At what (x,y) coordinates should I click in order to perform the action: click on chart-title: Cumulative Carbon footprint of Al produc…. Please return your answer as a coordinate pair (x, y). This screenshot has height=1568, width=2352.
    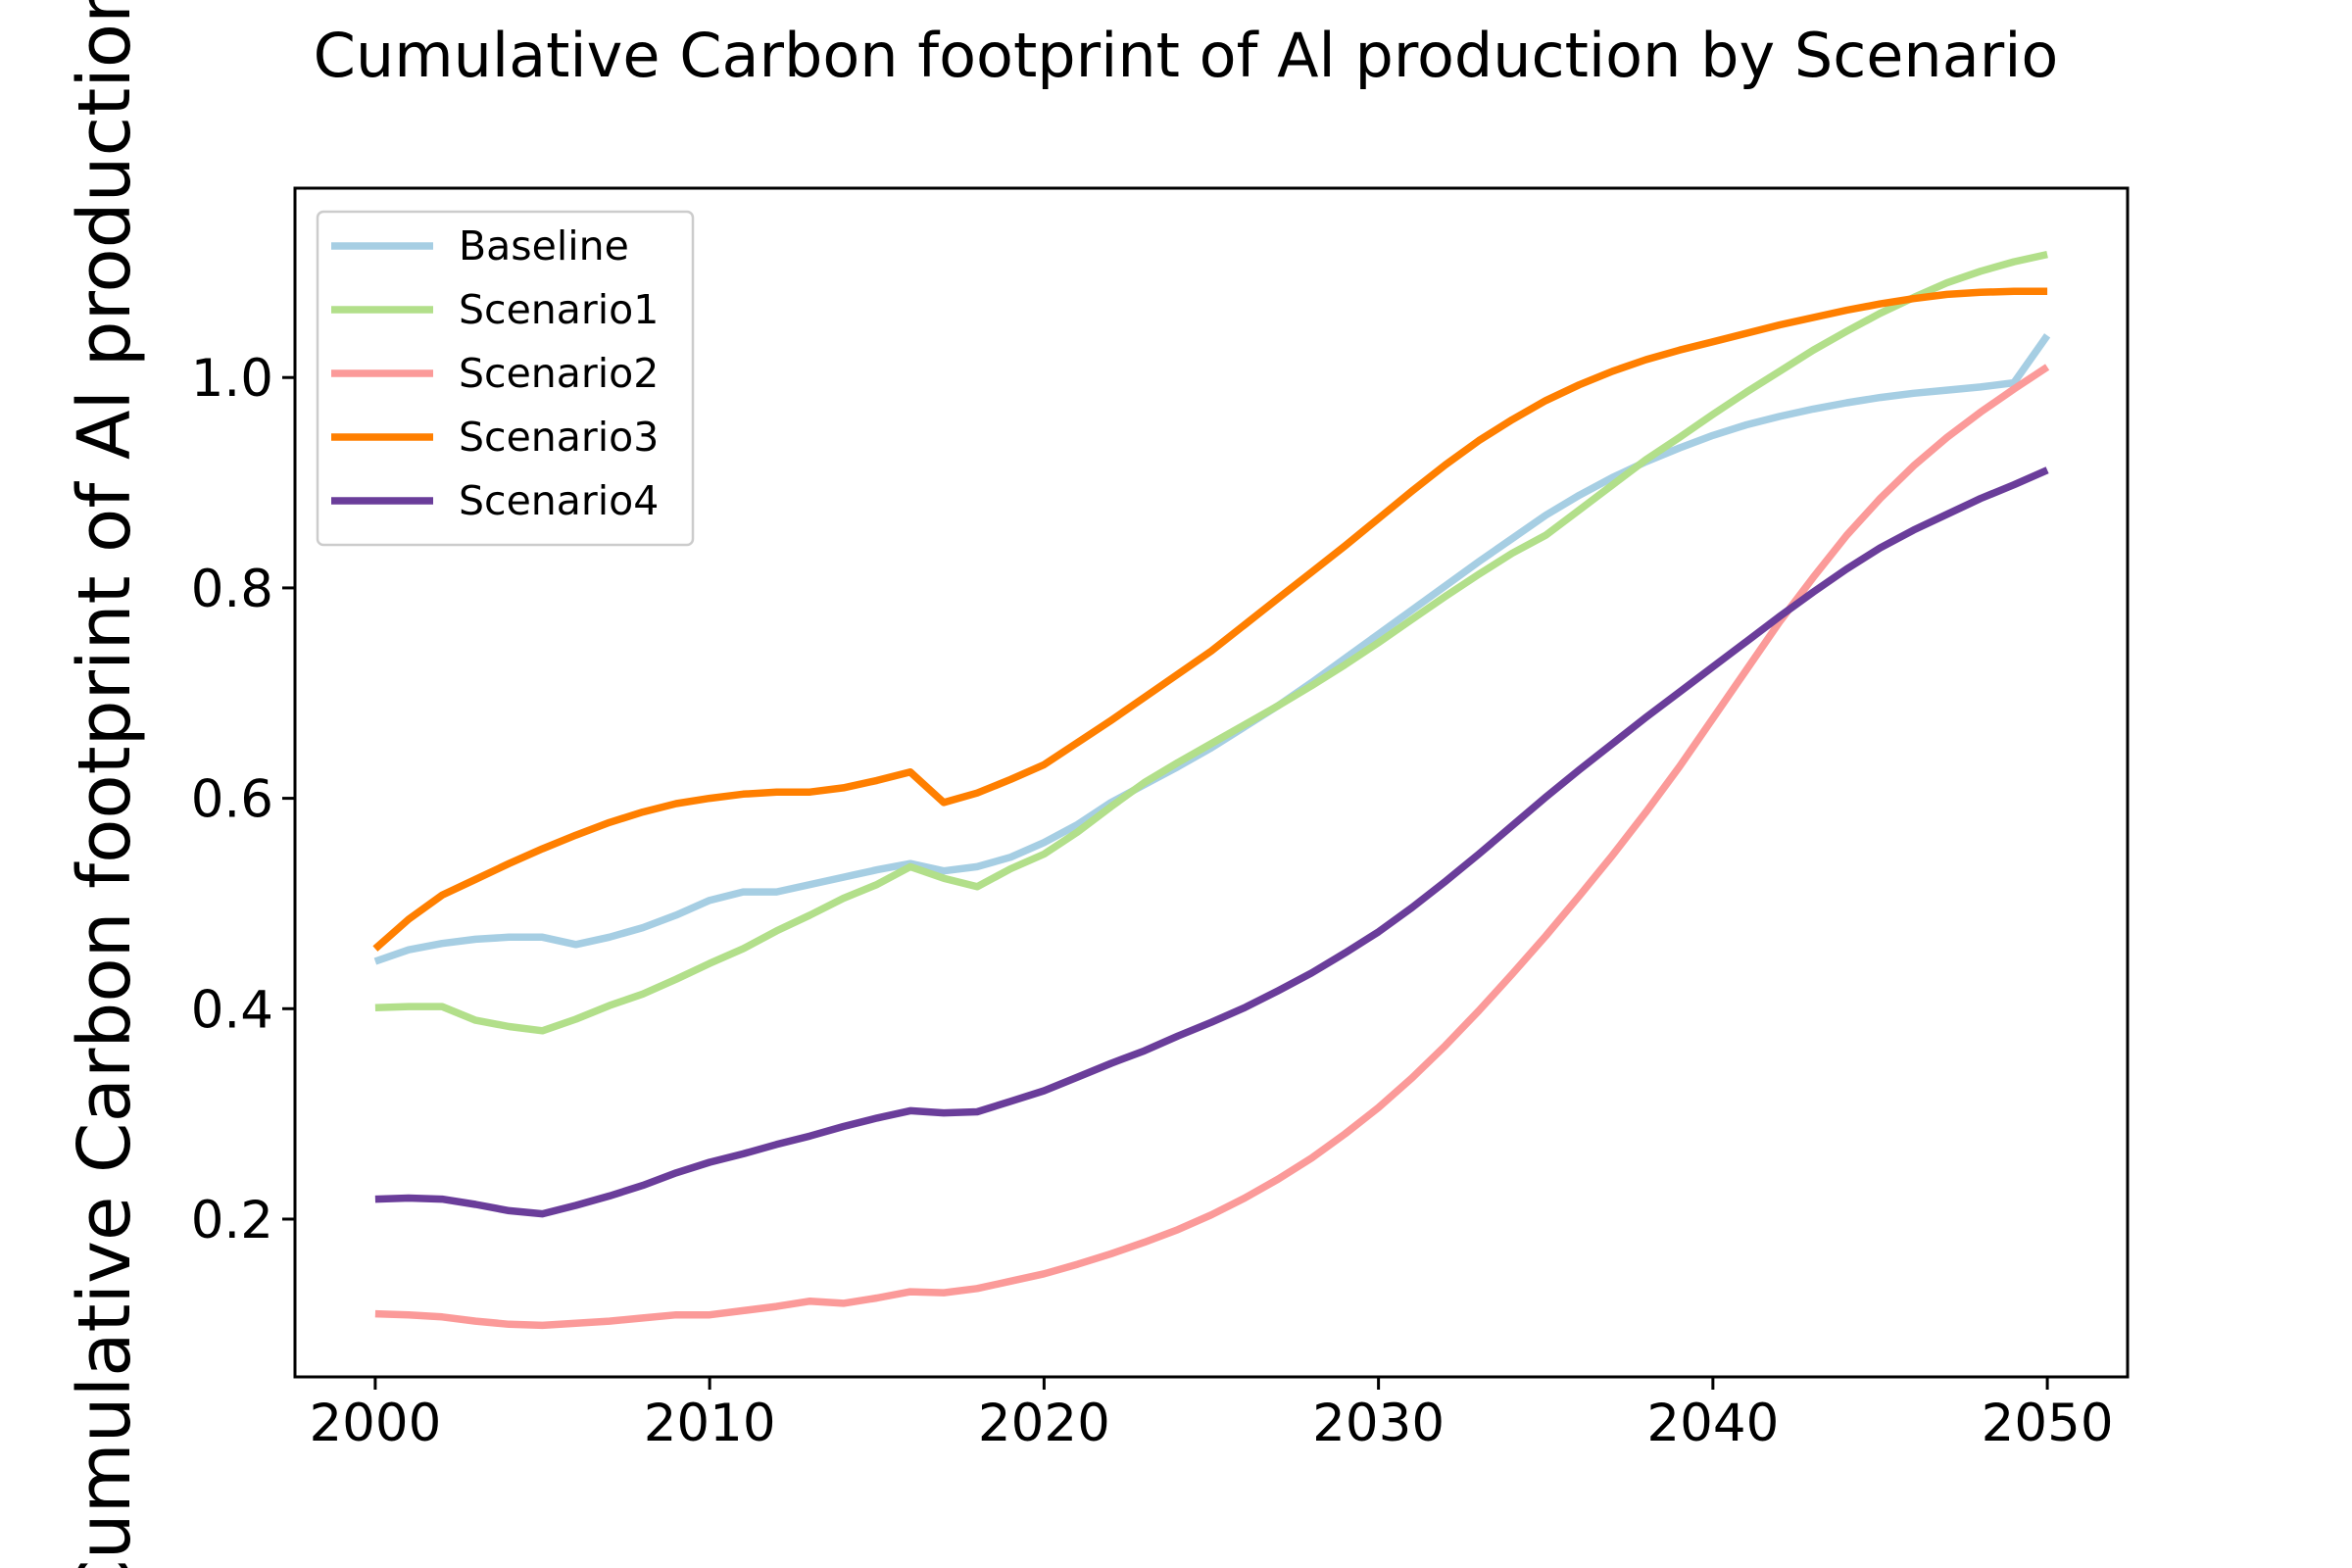
    Looking at the image, I should click on (1186, 55).